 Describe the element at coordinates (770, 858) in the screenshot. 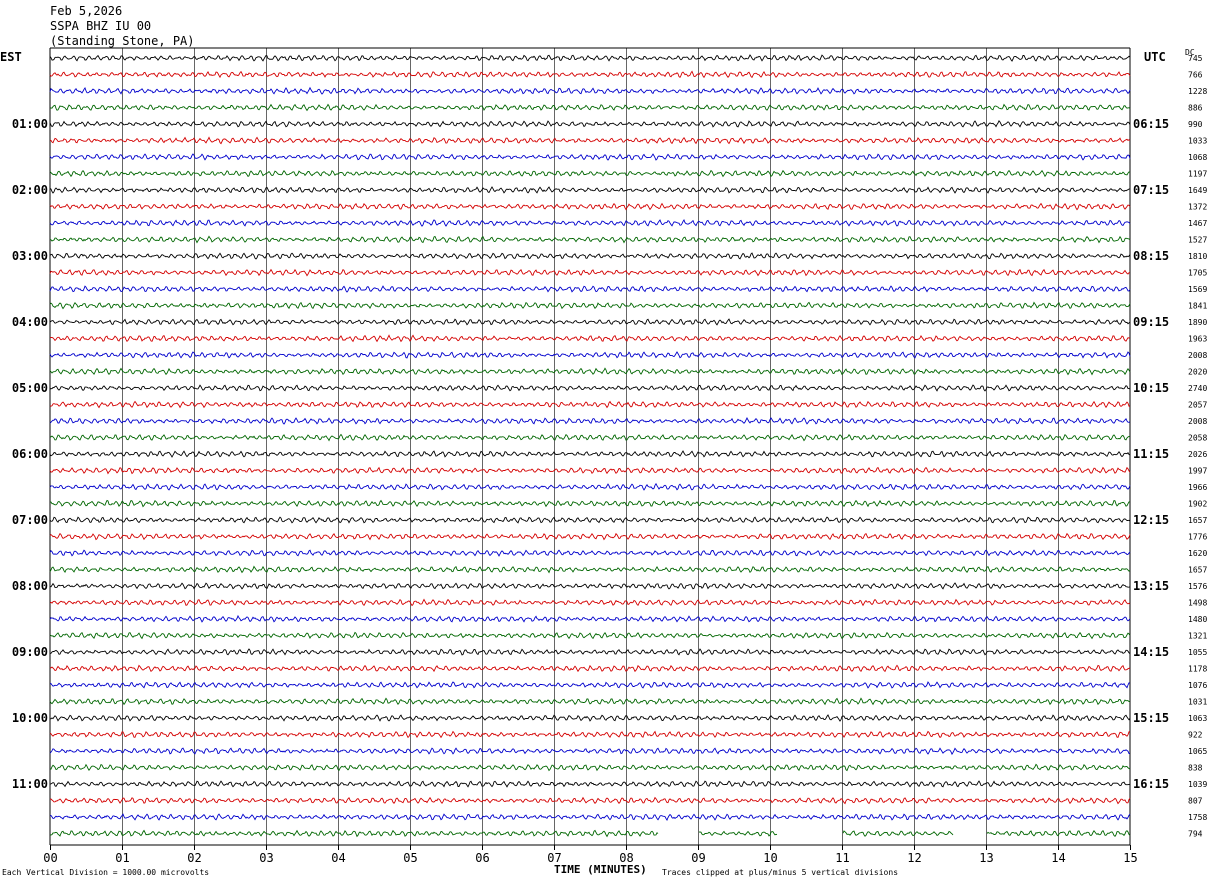

I see `x-tick-label: 10` at that location.